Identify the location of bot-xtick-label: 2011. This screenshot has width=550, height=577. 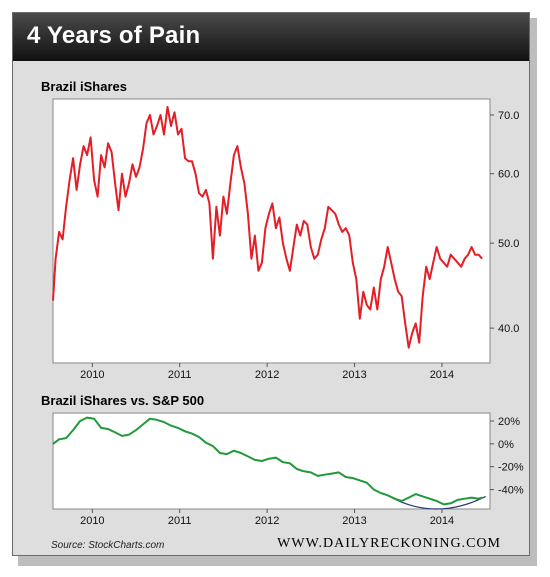
(180, 521).